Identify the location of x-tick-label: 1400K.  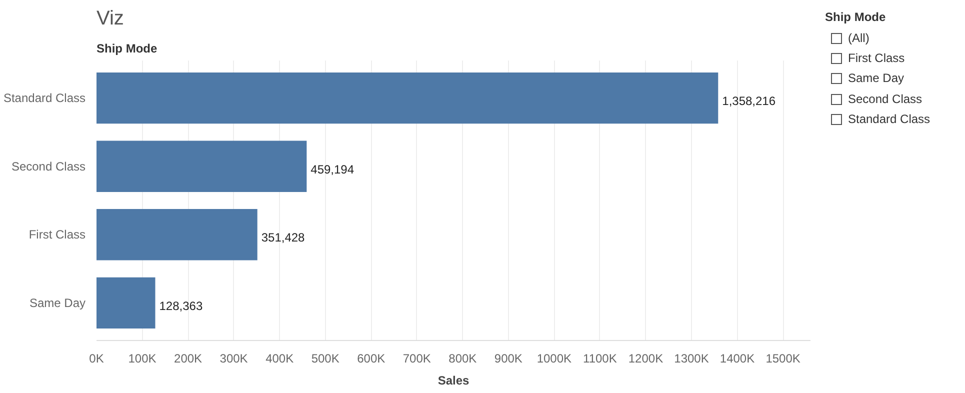
(737, 359).